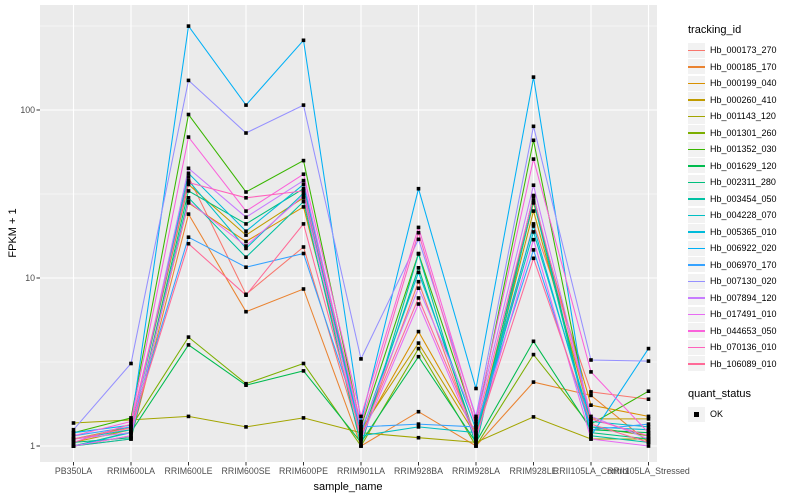  Describe the element at coordinates (188, 471) in the screenshot. I see `x-tick-label-RRIM600LE: RRIM600LE` at that location.